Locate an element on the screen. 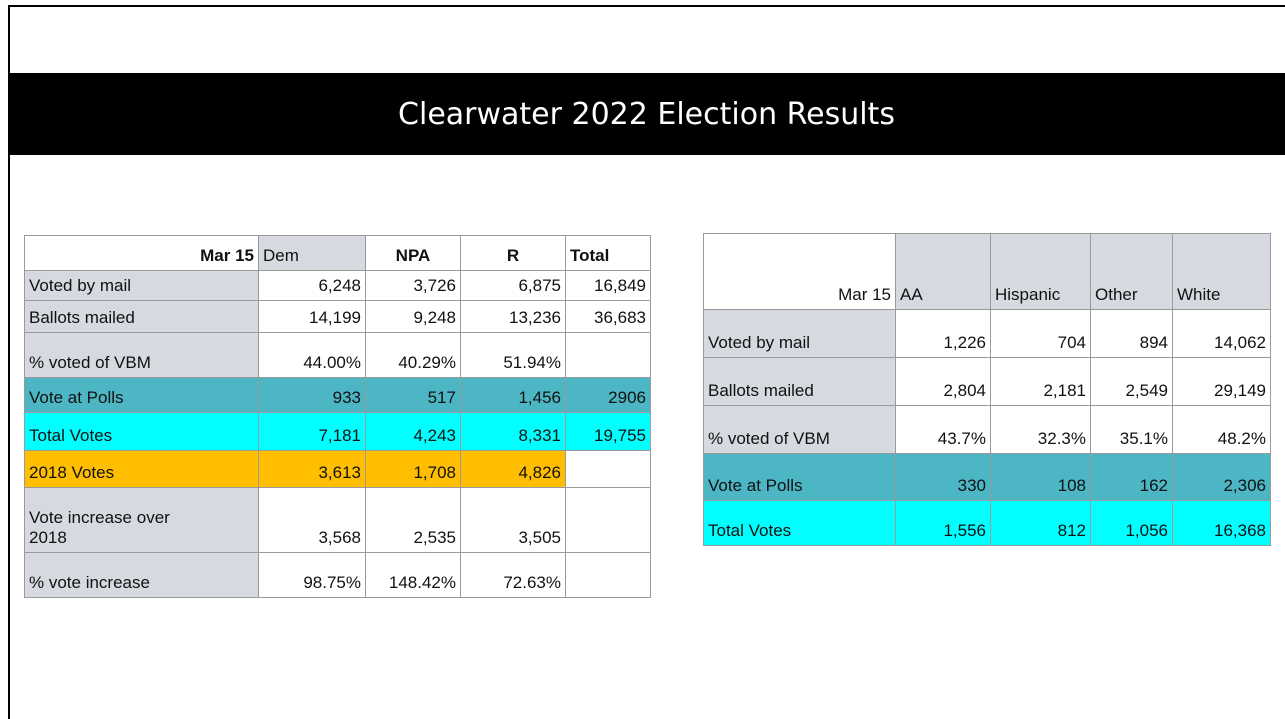 This screenshot has height=719, width=1285. table-cell: 32.3% is located at coordinates (1040, 429).